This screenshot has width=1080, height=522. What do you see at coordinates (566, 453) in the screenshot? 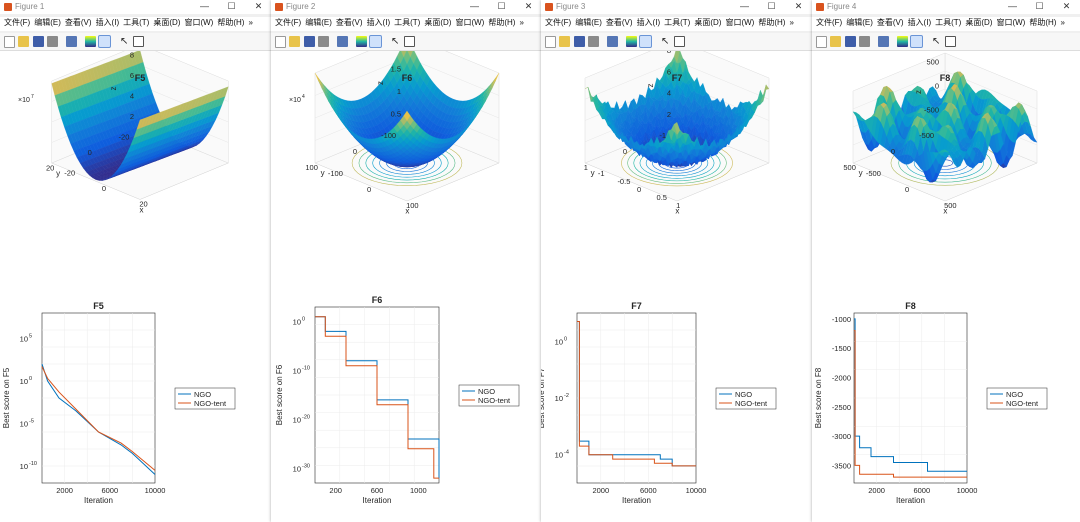
I see `y-tick-exponent: -4` at bounding box center [566, 453].